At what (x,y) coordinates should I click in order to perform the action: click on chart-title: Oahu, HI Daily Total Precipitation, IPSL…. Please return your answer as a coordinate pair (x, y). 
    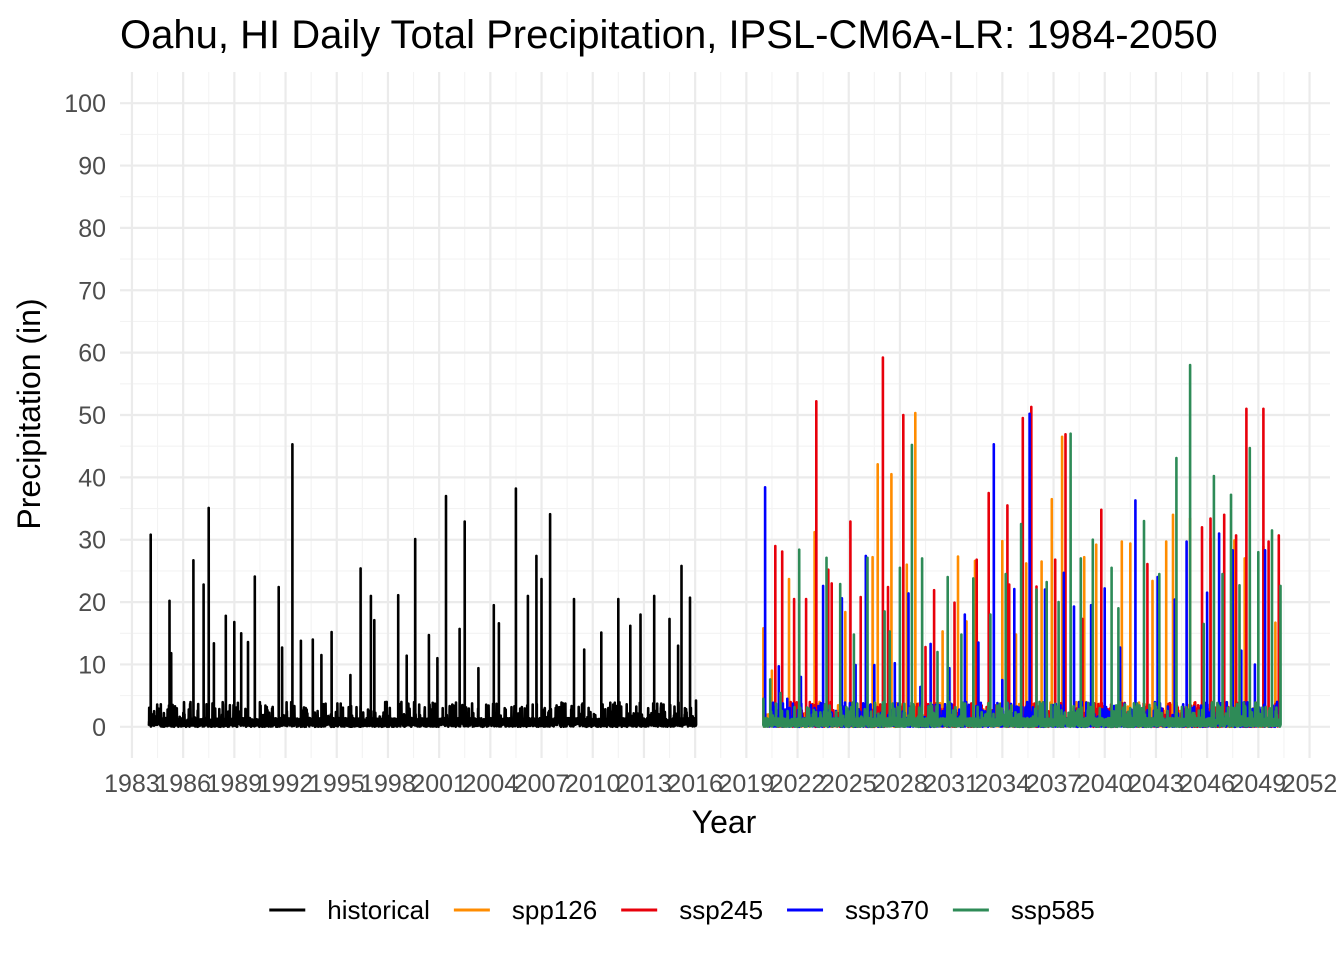
    Looking at the image, I should click on (669, 35).